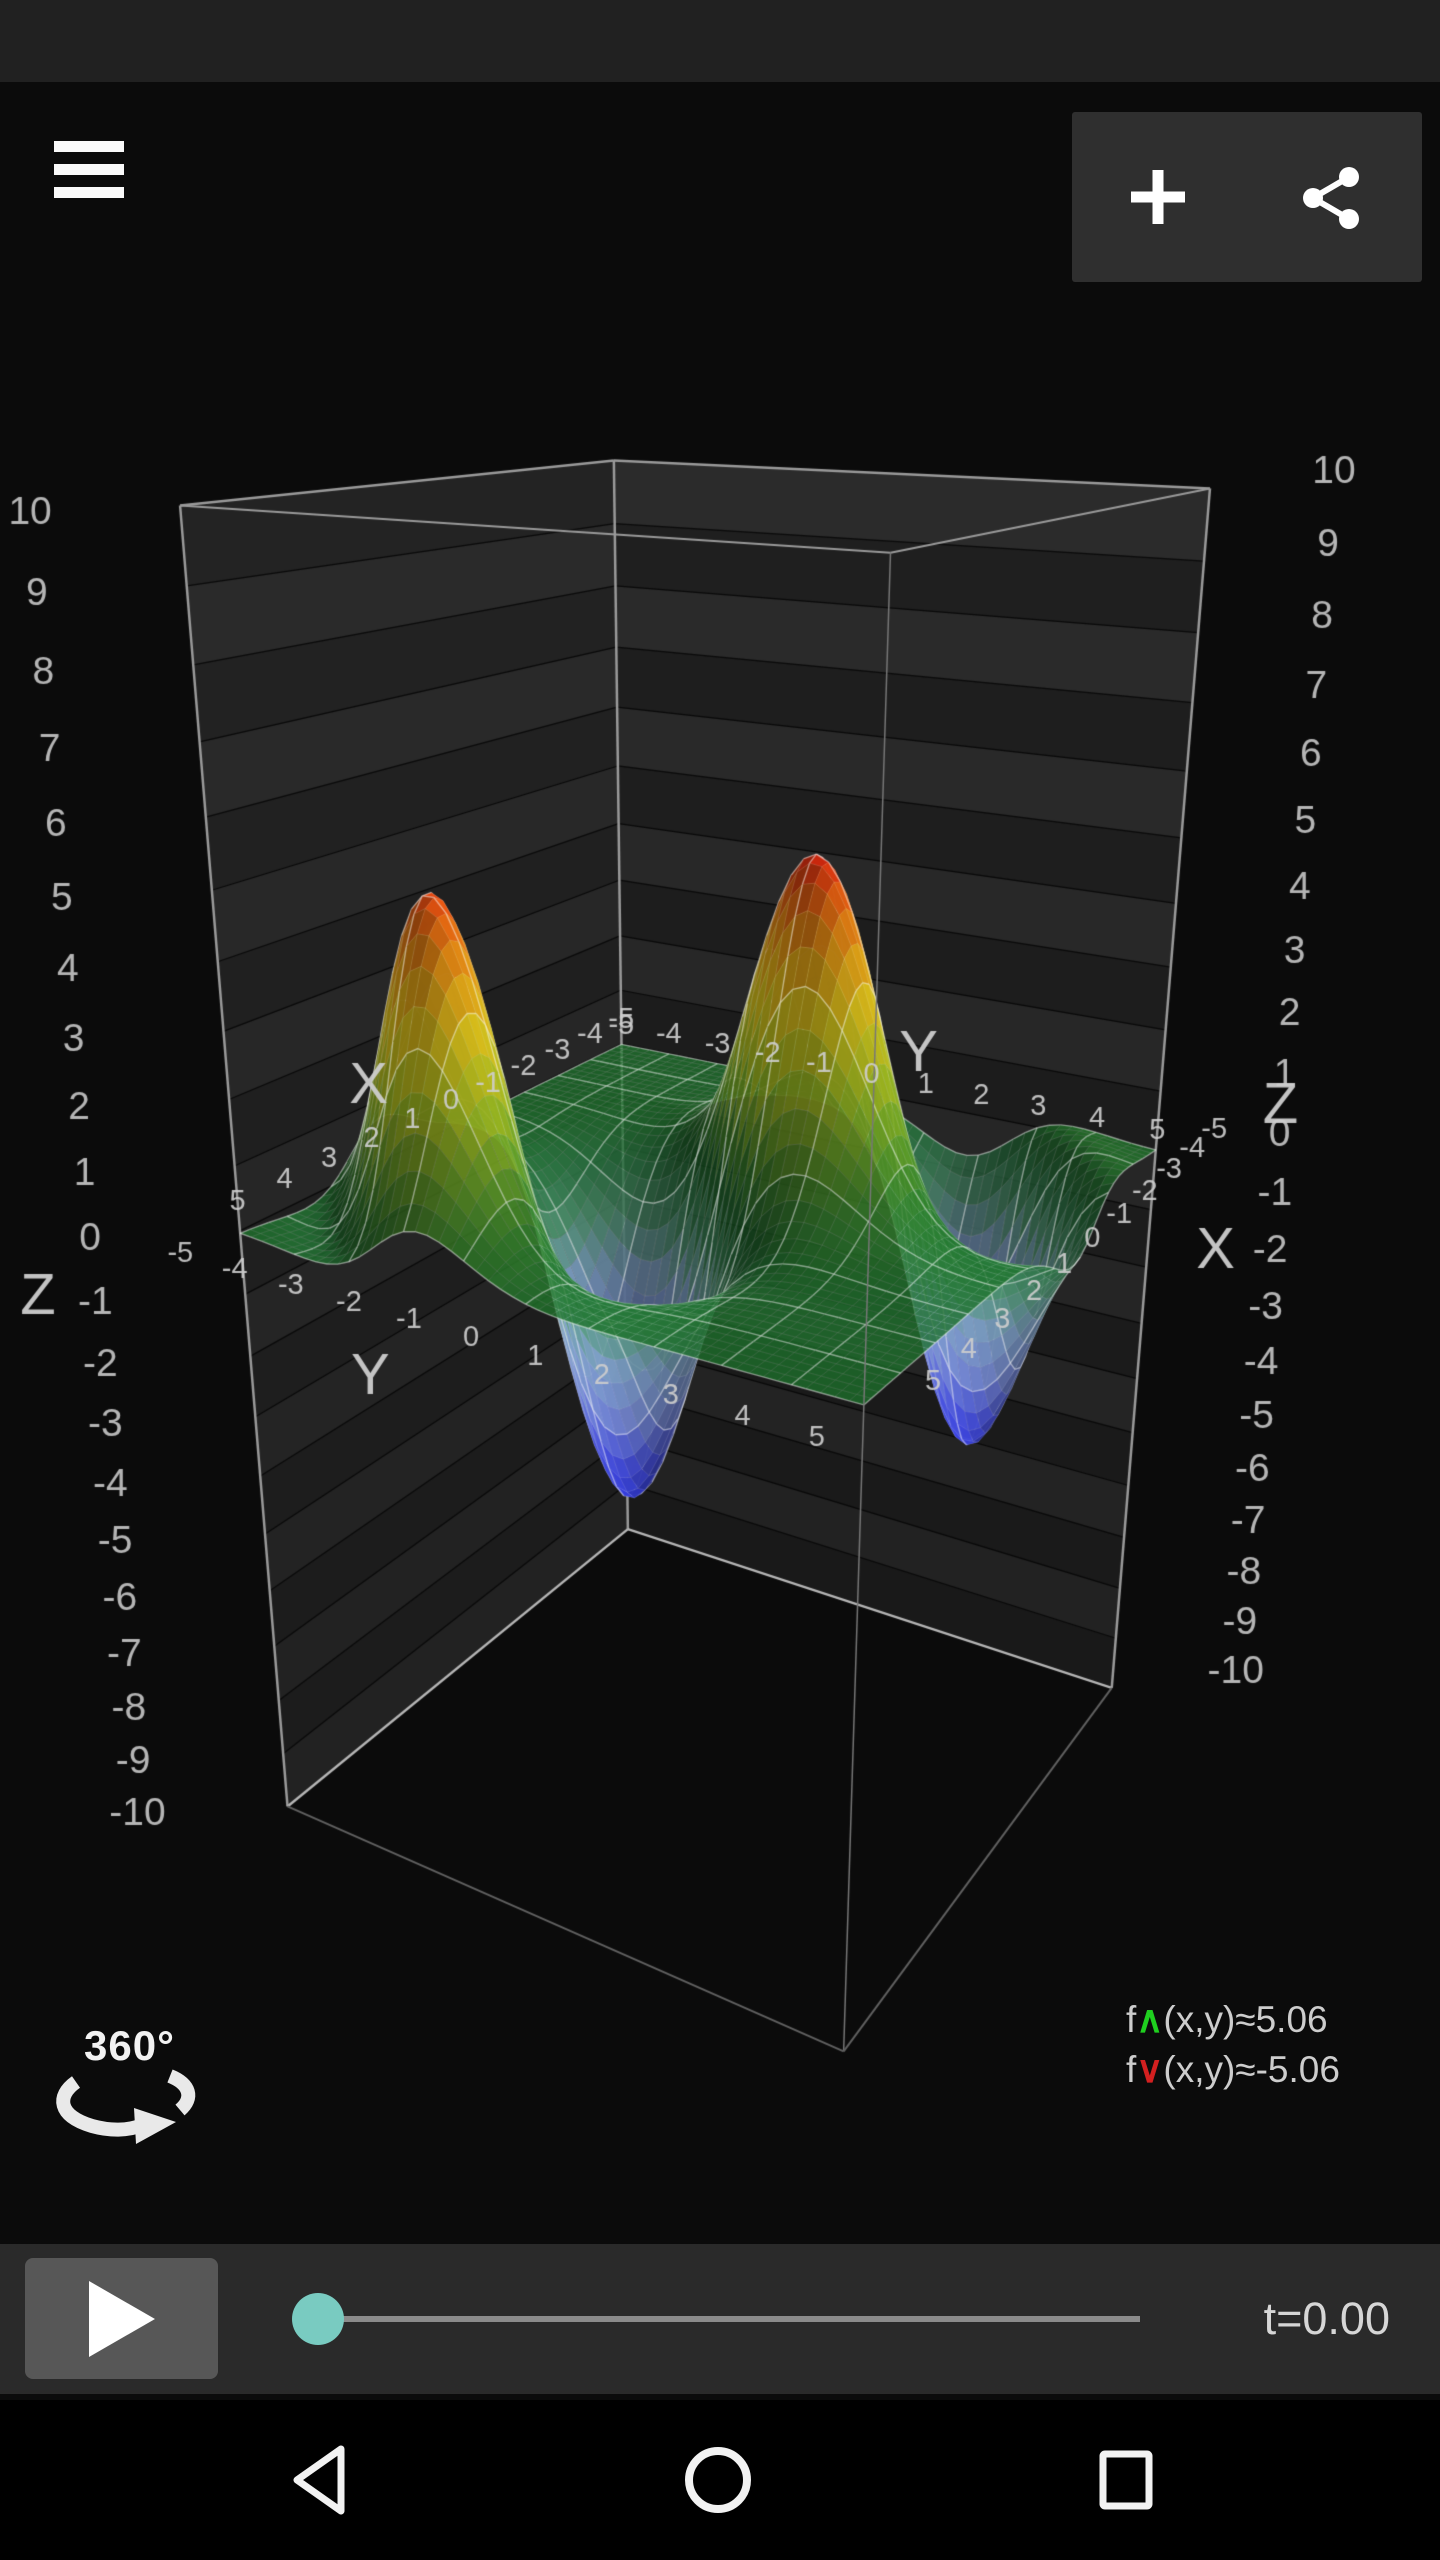  I want to click on share-button, so click(1333, 198).